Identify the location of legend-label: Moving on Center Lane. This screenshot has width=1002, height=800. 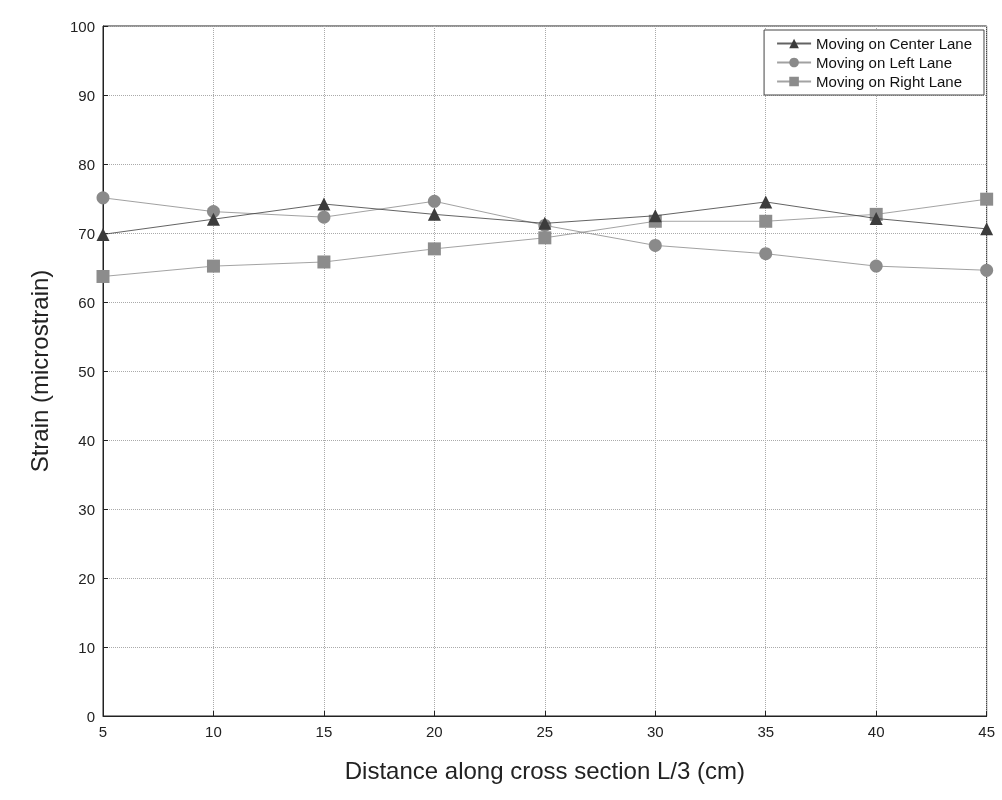
(894, 43).